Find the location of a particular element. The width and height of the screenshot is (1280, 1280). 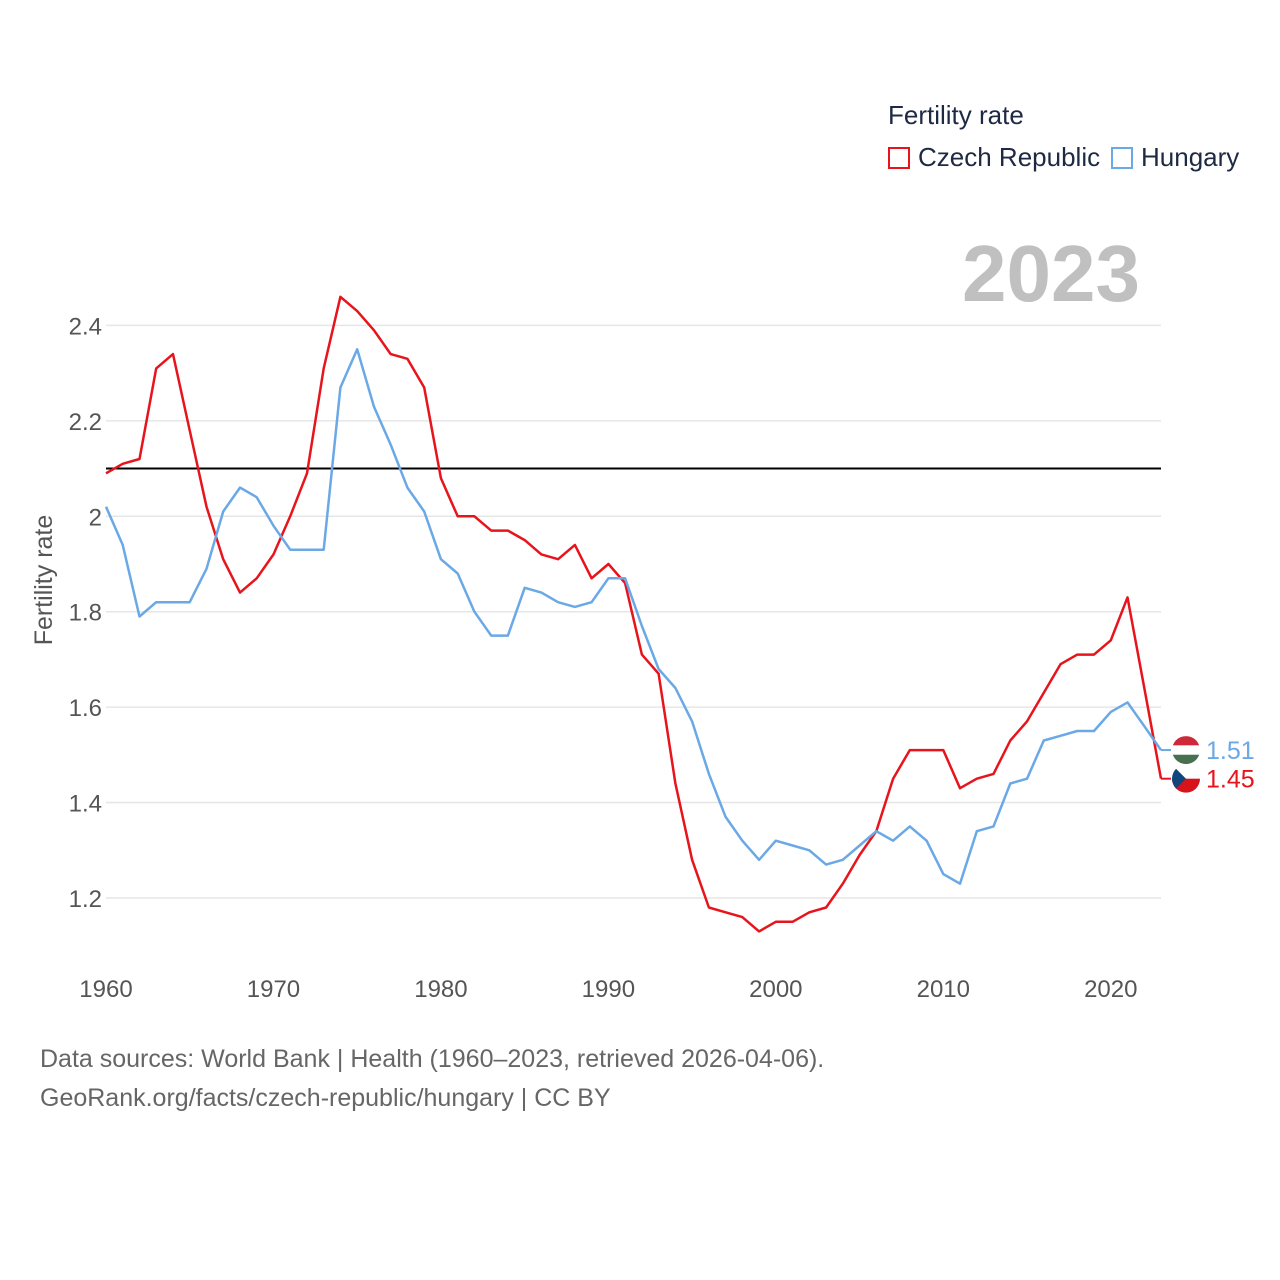

x-tick-label: 2010 is located at coordinates (943, 989).